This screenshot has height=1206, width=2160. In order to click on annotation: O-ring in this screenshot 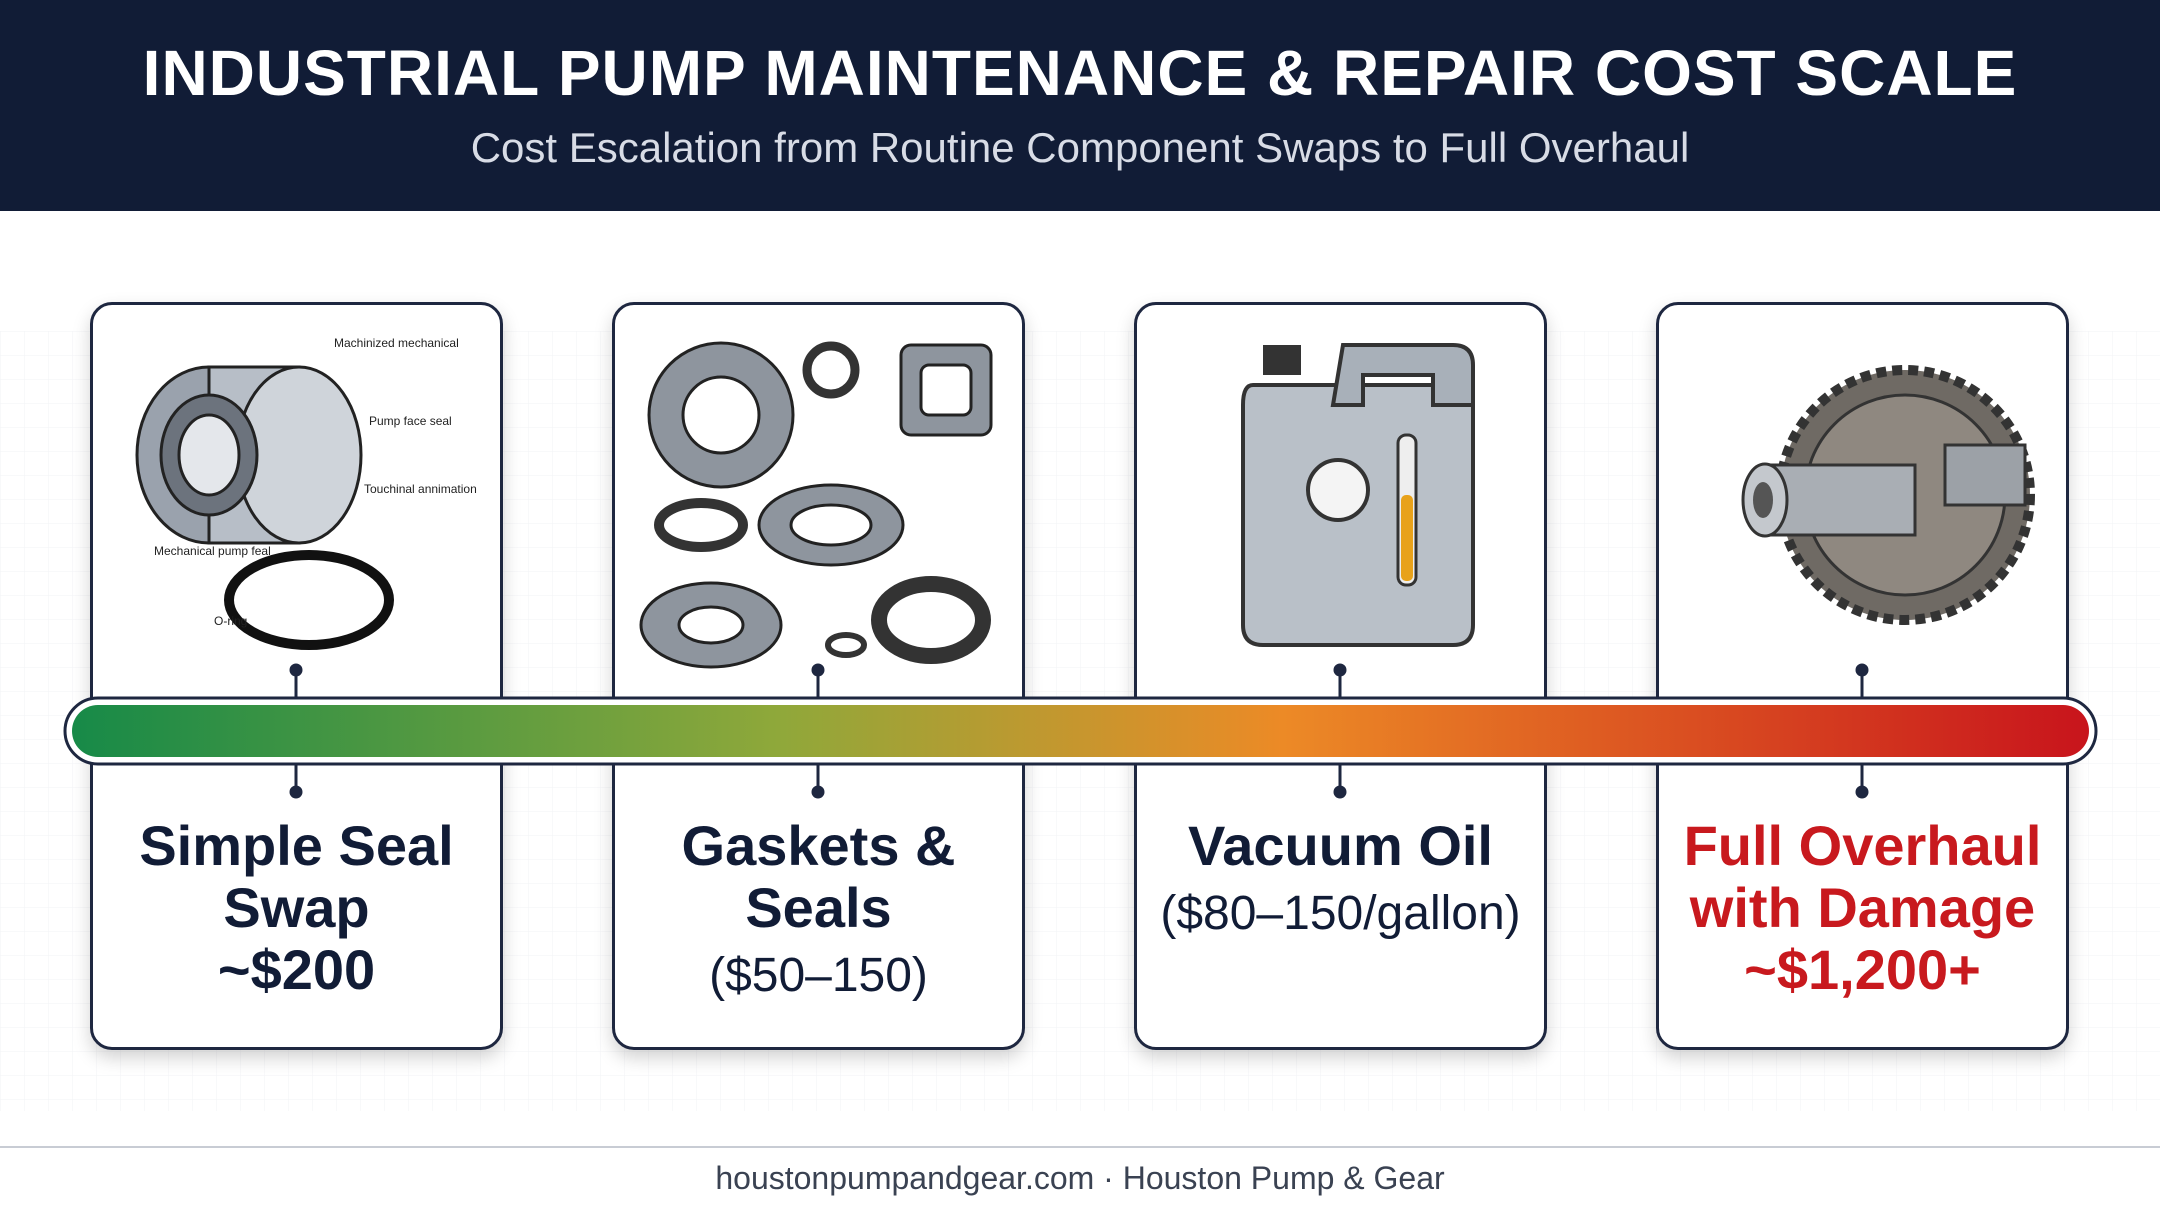, I will do `click(230, 621)`.